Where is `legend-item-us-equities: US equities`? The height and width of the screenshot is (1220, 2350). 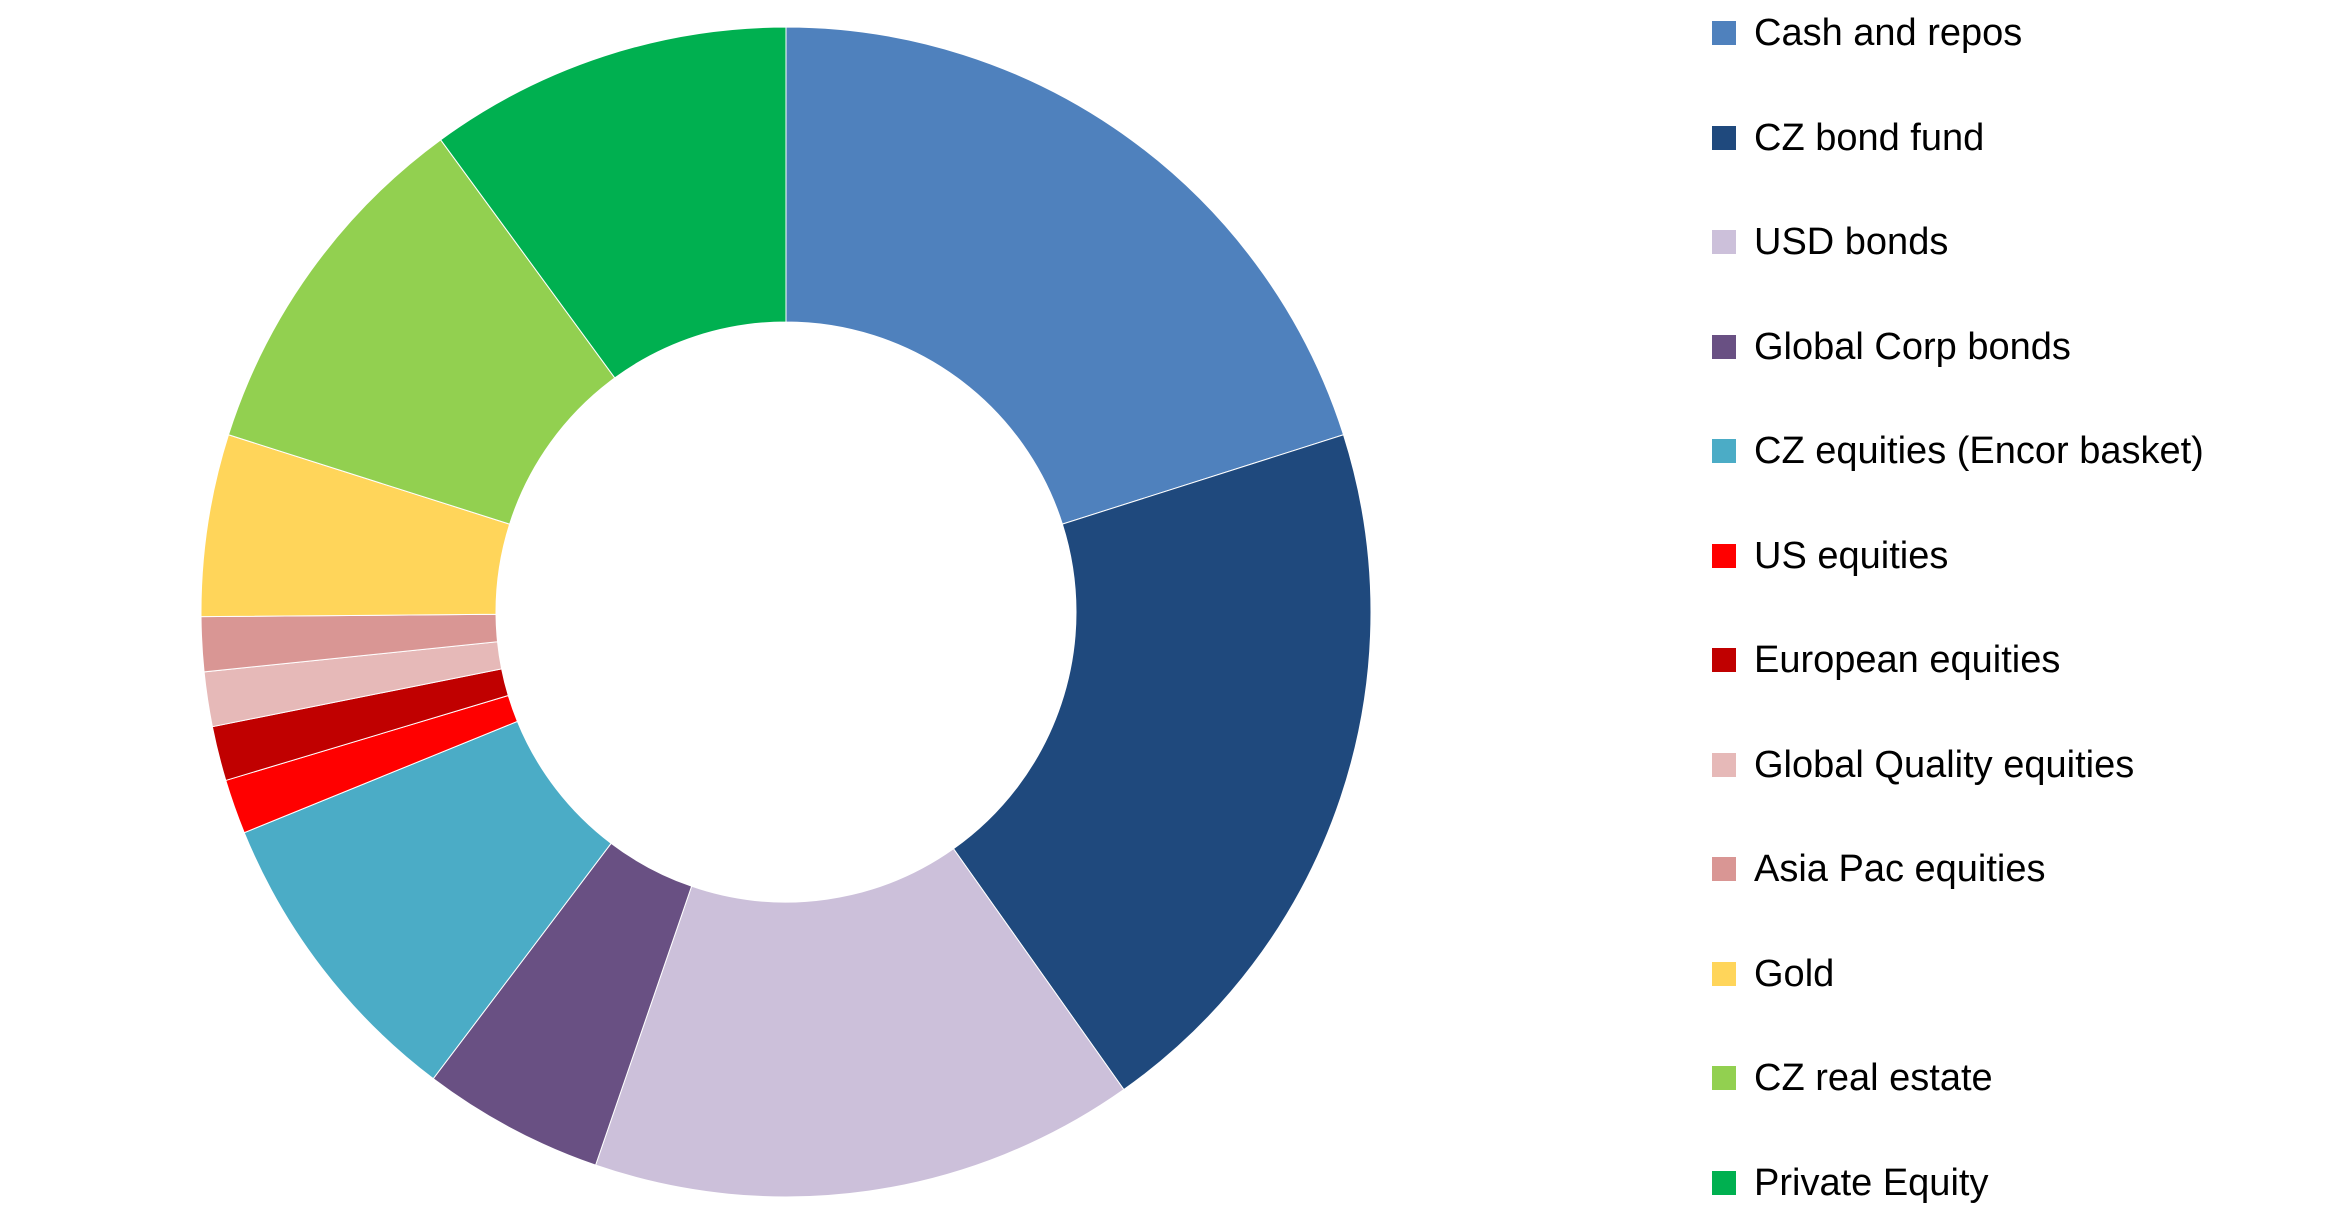
legend-item-us-equities: US equities is located at coordinates (1830, 556).